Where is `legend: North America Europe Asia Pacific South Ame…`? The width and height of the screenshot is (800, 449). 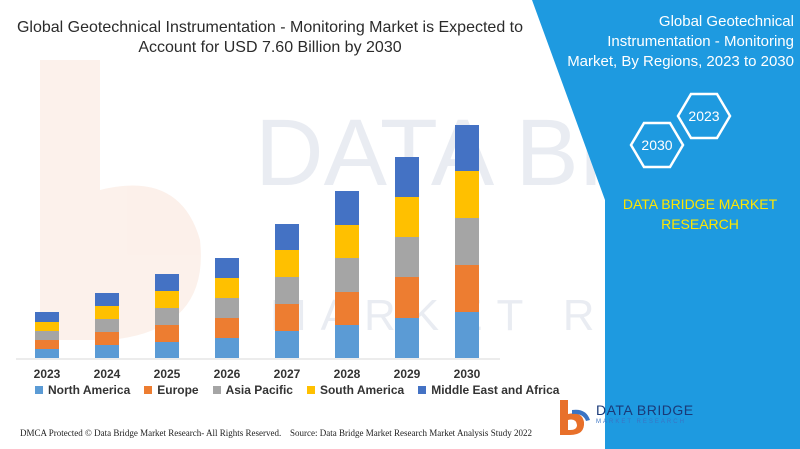
legend: North America Europe Asia Pacific South Ame… is located at coordinates (297, 390).